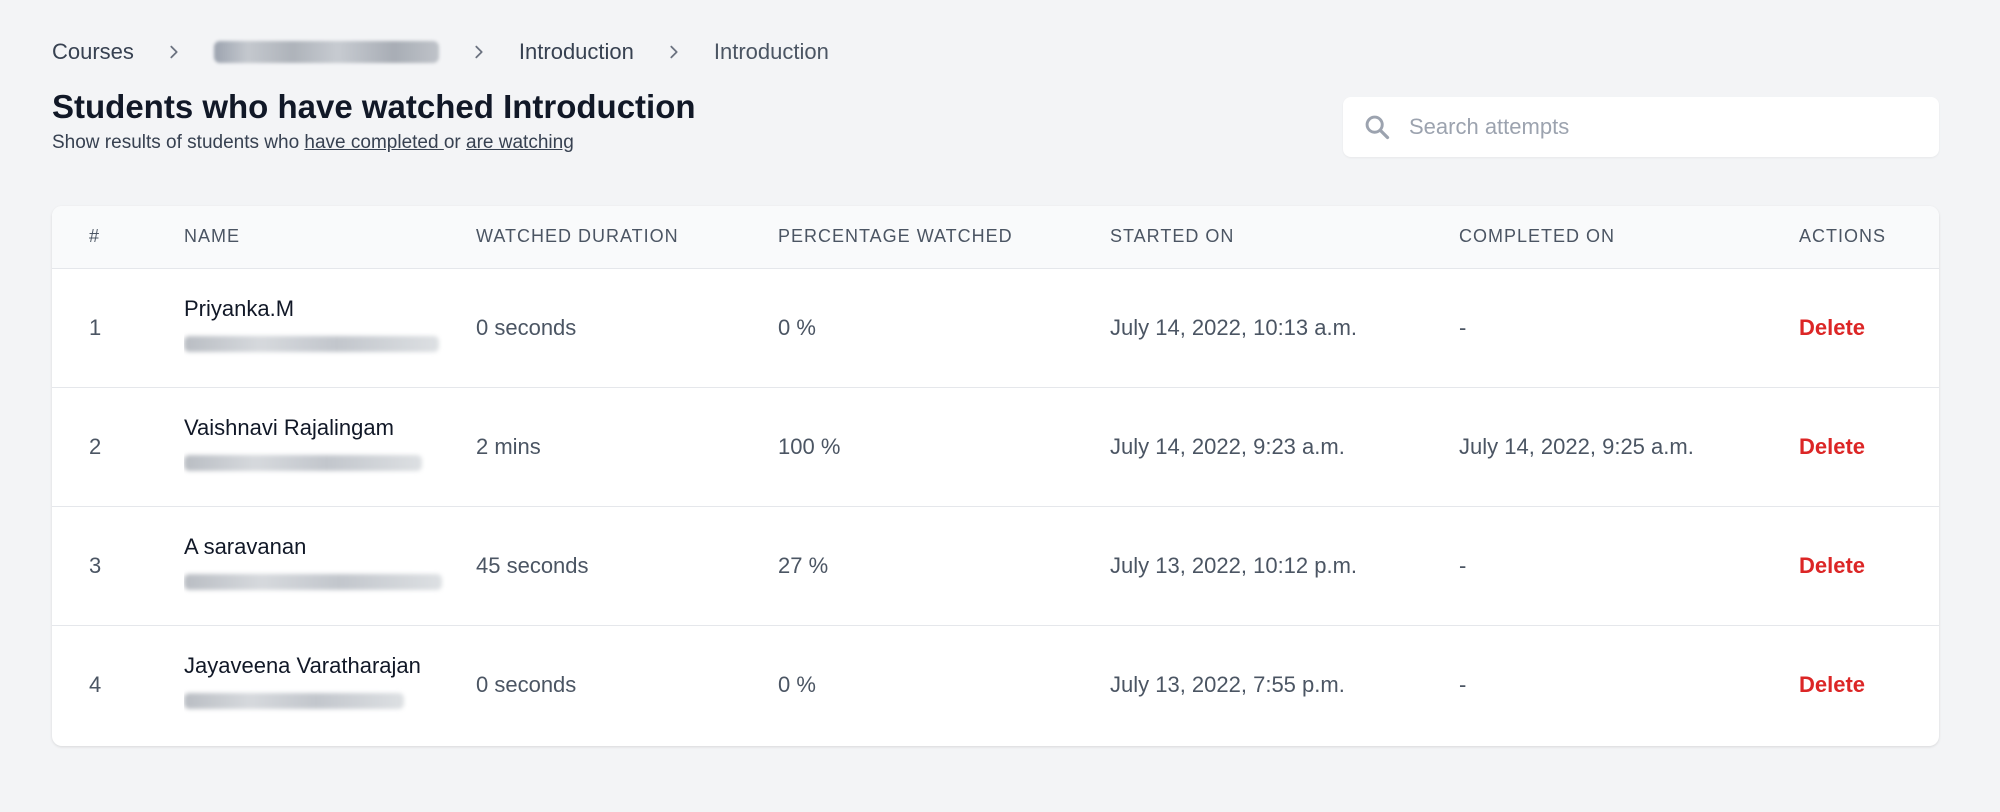 Image resolution: width=2000 pixels, height=812 pixels. Describe the element at coordinates (1234, 565) in the screenshot. I see `started-on: July 13, 2022, 10:12 p.m.` at that location.